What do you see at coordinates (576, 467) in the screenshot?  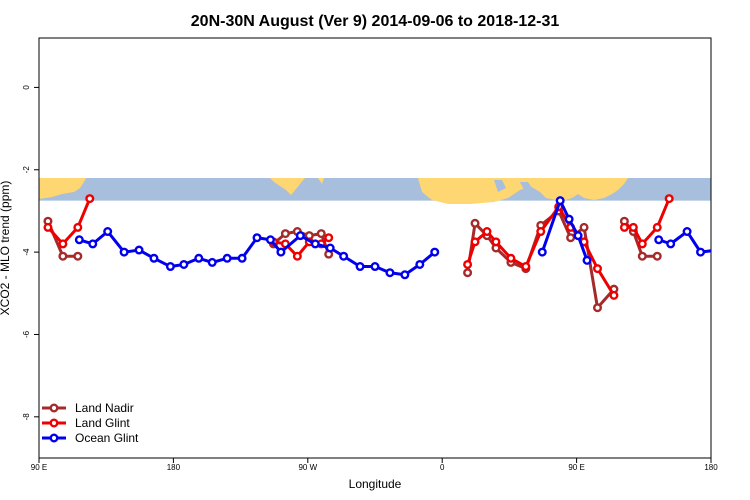 I see `x-tick-label: 90 E` at bounding box center [576, 467].